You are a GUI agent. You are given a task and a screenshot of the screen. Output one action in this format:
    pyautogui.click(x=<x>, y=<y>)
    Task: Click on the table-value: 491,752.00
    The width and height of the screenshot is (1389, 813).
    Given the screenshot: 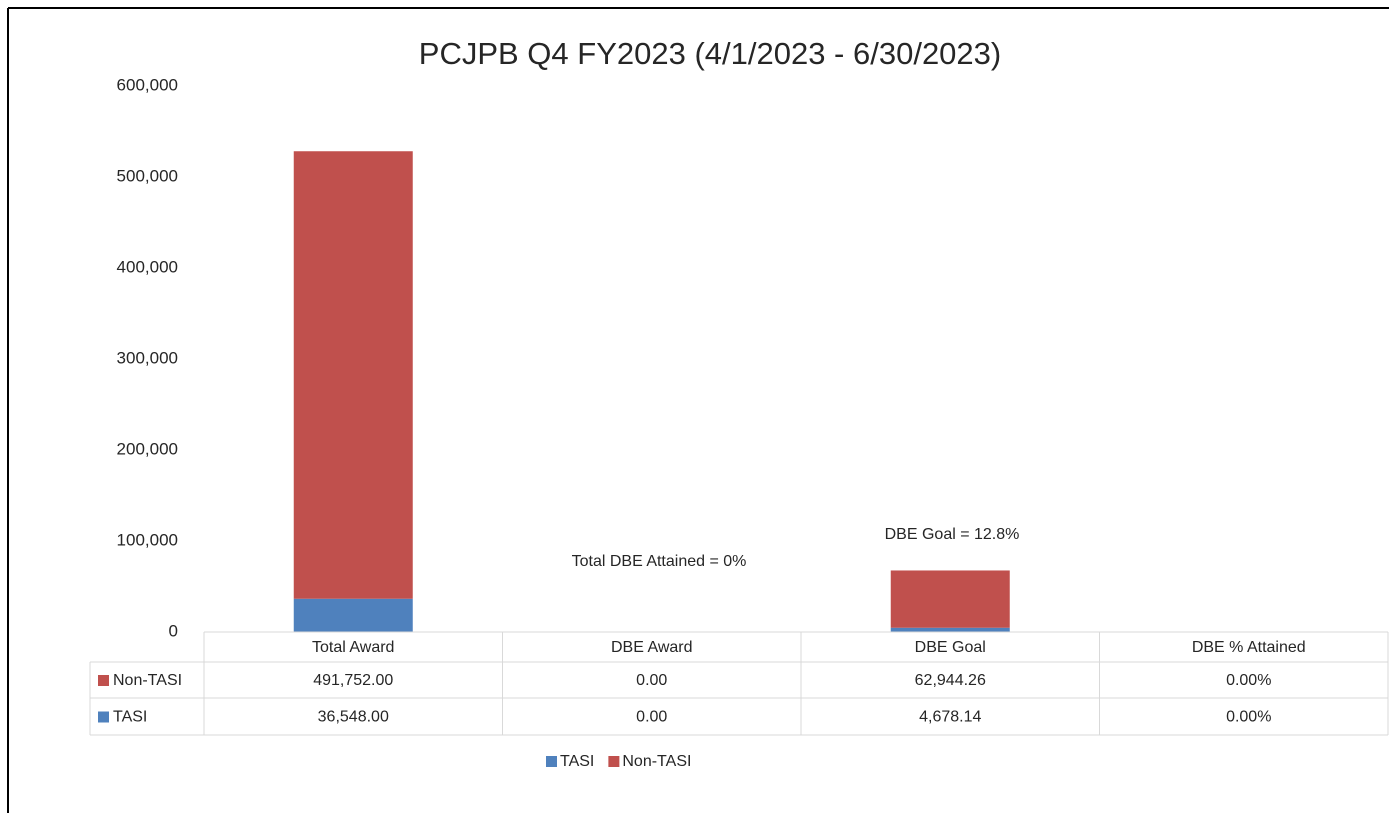 What is the action you would take?
    pyautogui.click(x=353, y=680)
    